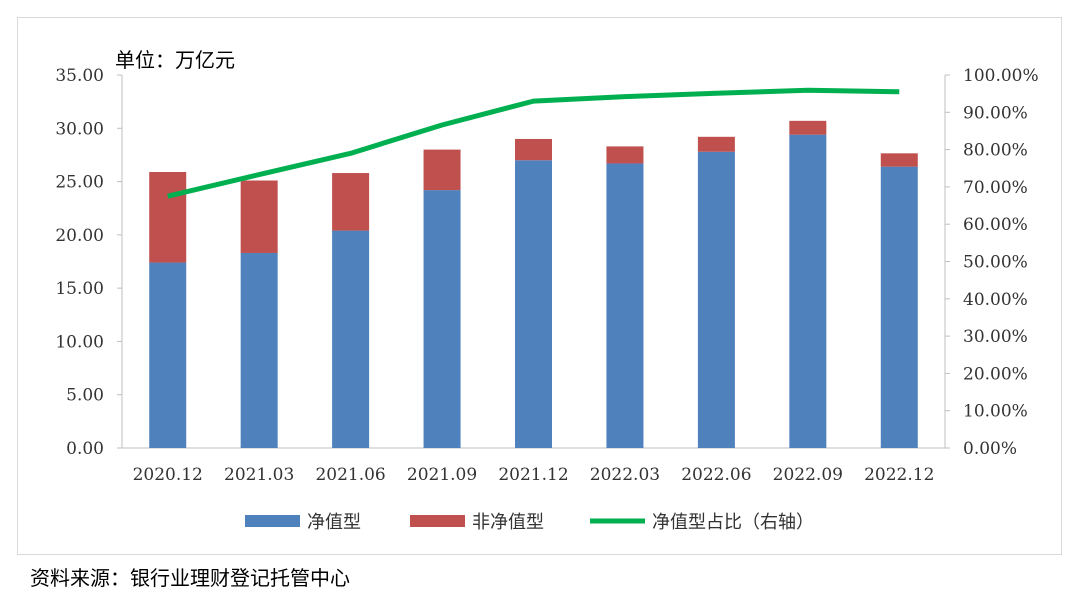 Image resolution: width=1080 pixels, height=603 pixels. I want to click on right-tick-label: 0.00%, so click(990, 449).